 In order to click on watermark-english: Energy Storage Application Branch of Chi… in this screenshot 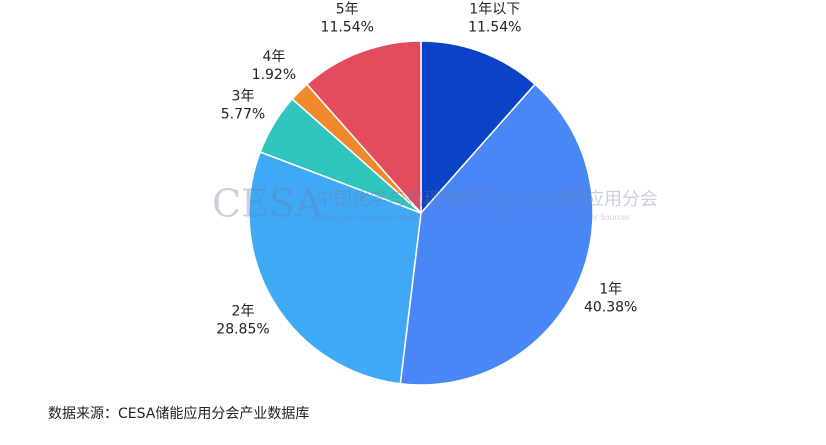, I will do `click(473, 217)`.